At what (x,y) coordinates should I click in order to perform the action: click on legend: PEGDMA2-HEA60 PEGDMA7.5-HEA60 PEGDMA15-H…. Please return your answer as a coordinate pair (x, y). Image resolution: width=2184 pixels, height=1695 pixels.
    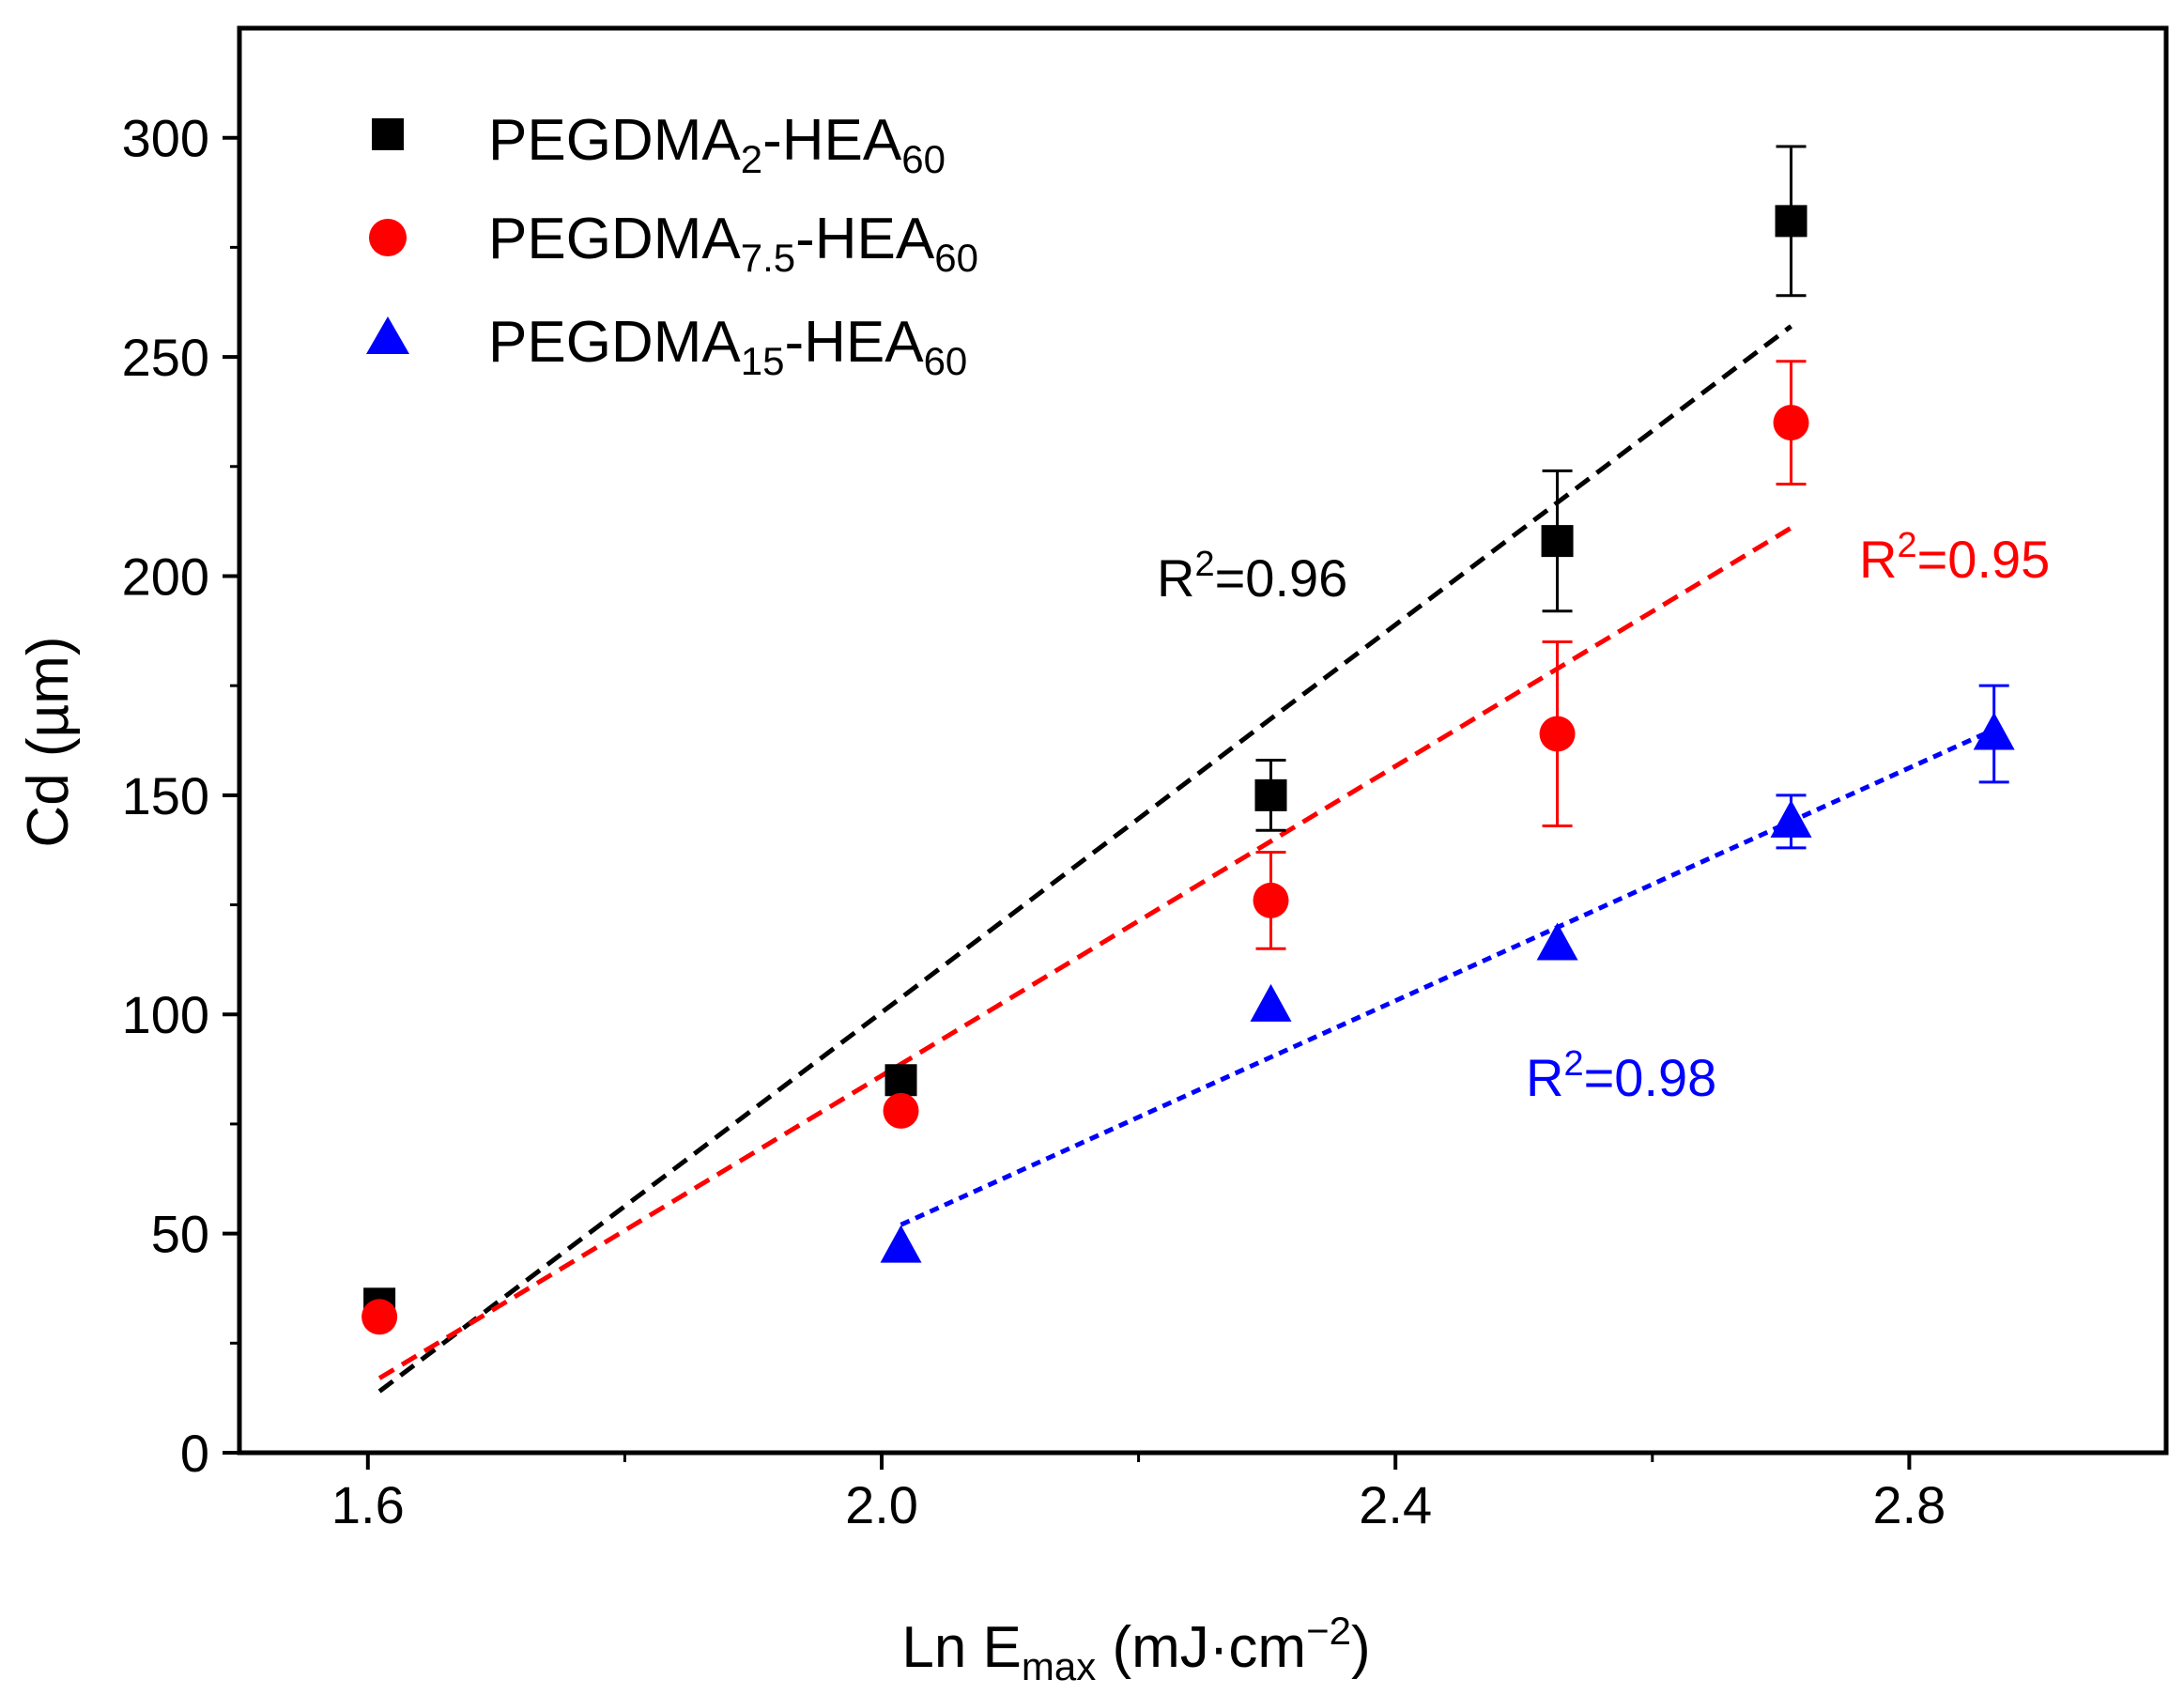
    Looking at the image, I should click on (672, 246).